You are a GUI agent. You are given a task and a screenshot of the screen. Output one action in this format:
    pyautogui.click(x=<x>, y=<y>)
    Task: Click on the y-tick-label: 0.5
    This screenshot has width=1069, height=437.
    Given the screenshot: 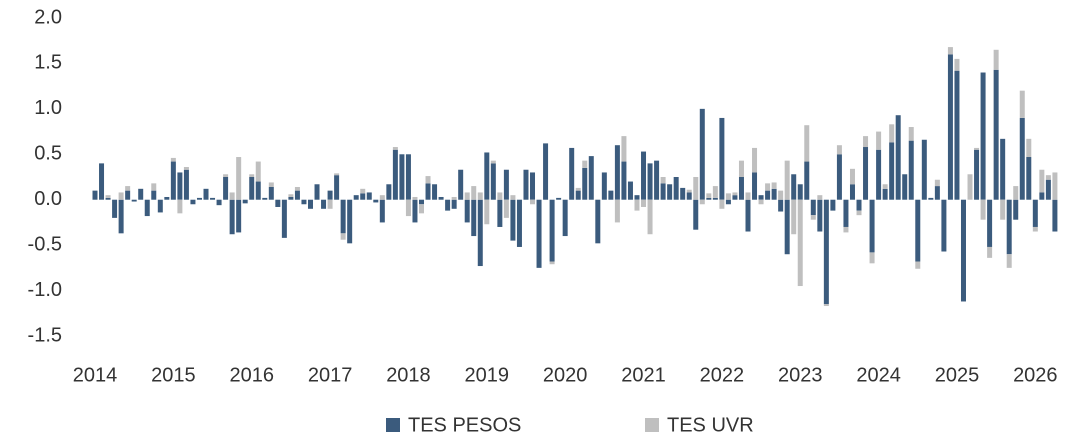 What is the action you would take?
    pyautogui.click(x=48, y=154)
    